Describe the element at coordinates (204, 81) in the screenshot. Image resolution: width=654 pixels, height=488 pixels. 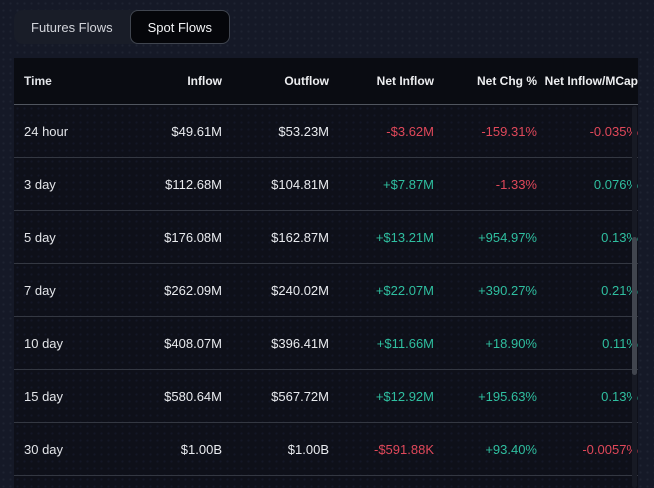
I see `column-header-inflow: Inflow` at that location.